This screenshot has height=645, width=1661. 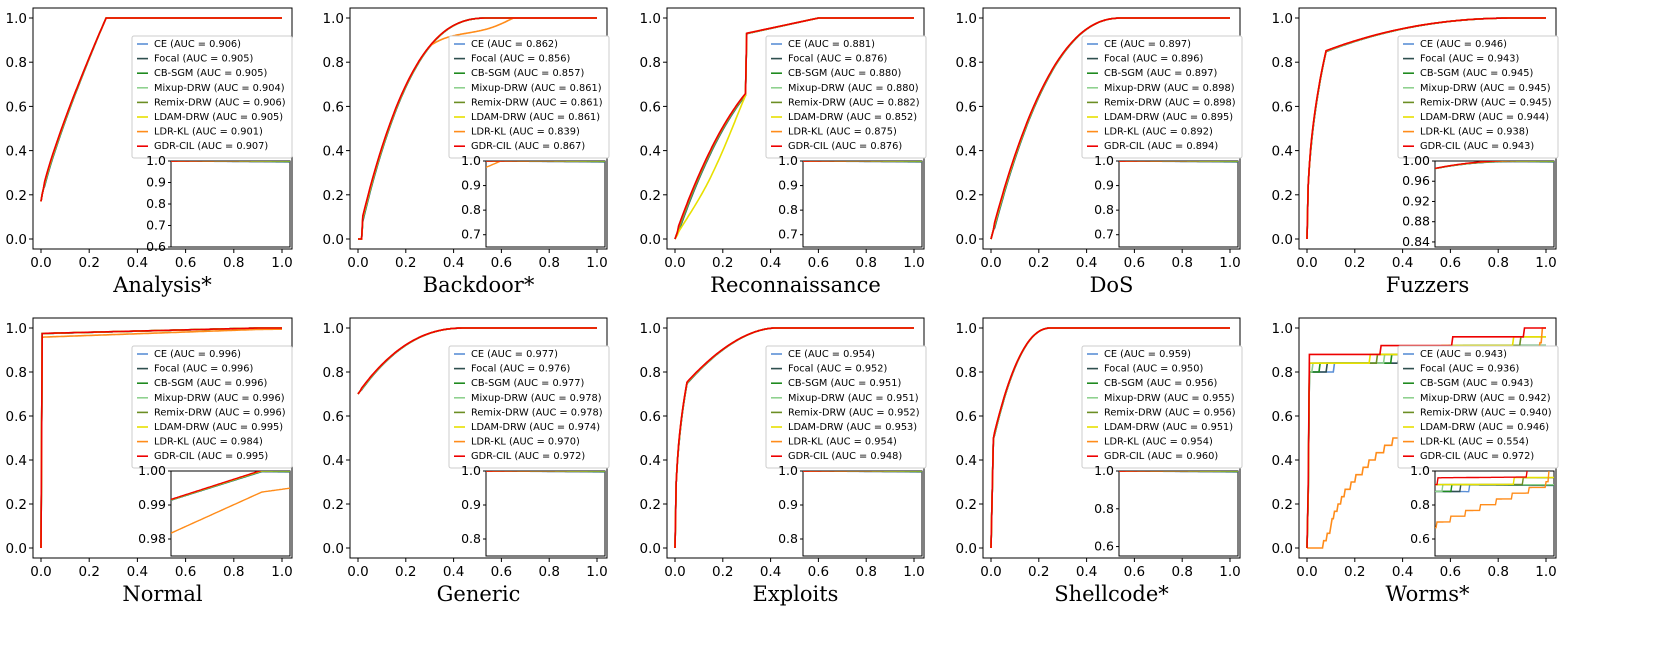 What do you see at coordinates (844, 73) in the screenshot?
I see `legend-entry: CB-SGM (AUC = 0.880)` at bounding box center [844, 73].